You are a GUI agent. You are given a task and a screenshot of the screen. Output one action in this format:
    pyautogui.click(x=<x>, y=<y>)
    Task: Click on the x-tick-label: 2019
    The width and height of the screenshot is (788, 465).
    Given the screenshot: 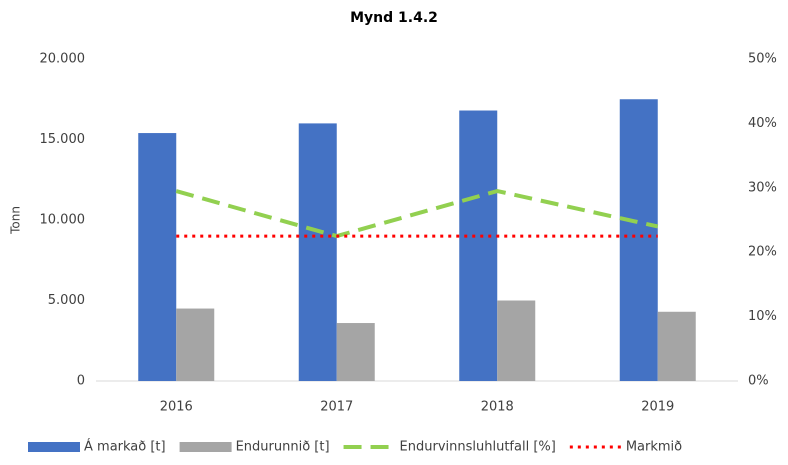 What is the action you would take?
    pyautogui.click(x=657, y=407)
    